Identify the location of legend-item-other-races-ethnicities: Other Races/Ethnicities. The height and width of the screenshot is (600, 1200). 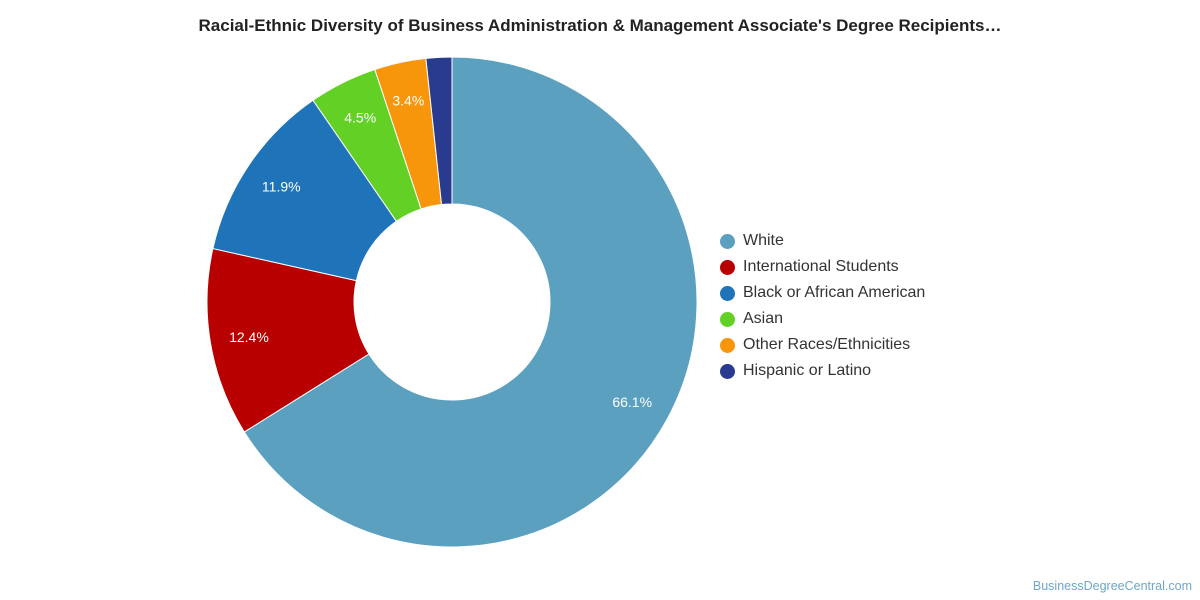
(822, 345).